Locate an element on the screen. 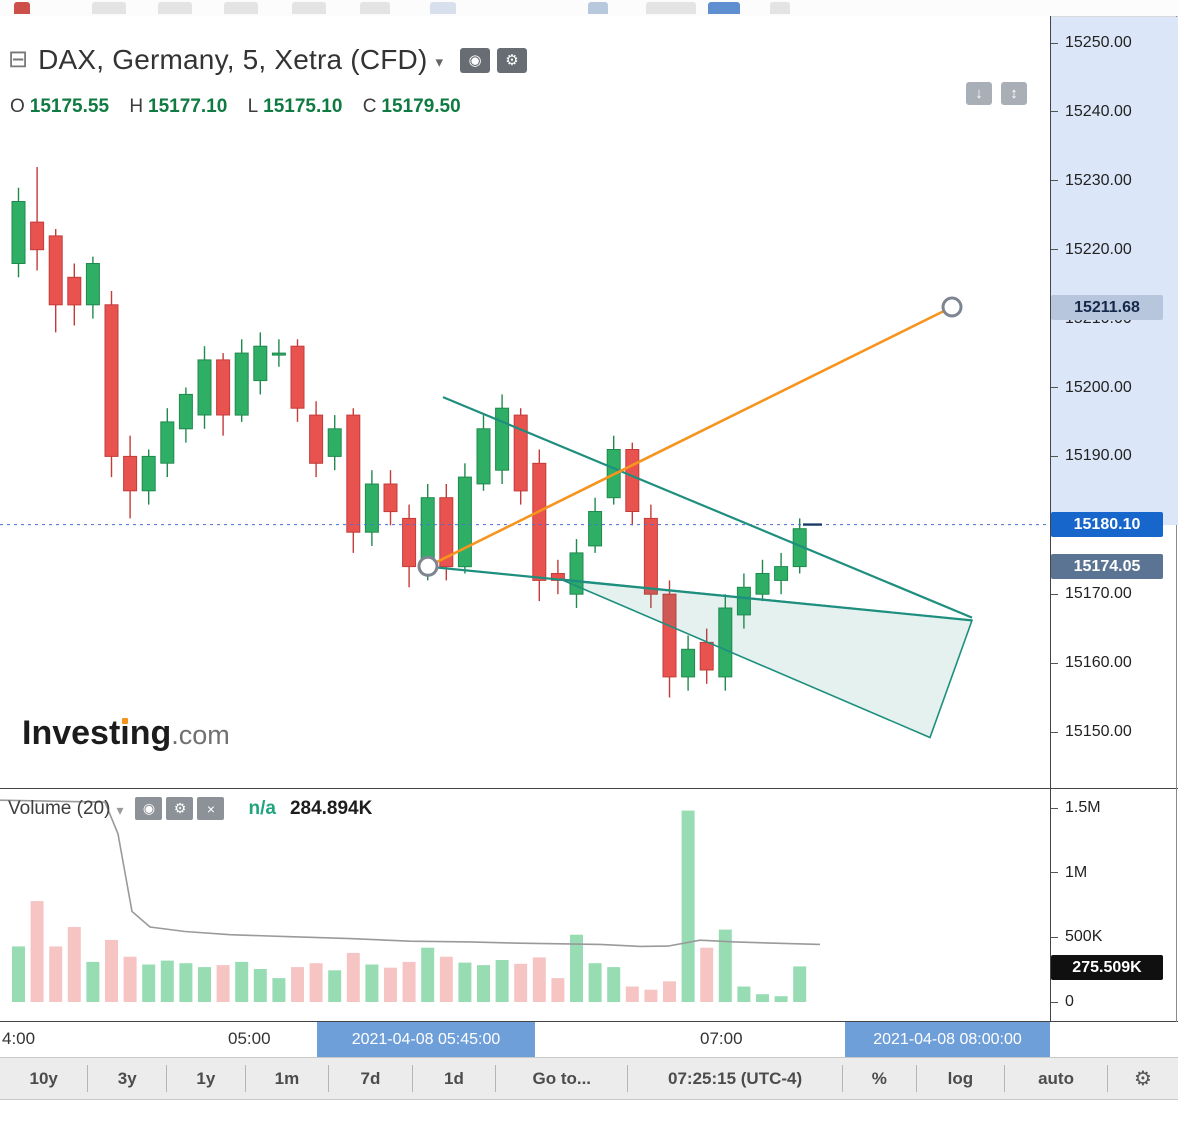 The image size is (1178, 1126). ohlc-readout: O 15175.55 H 15177.10 L 15175.10 C 15179.50 is located at coordinates (243, 107).